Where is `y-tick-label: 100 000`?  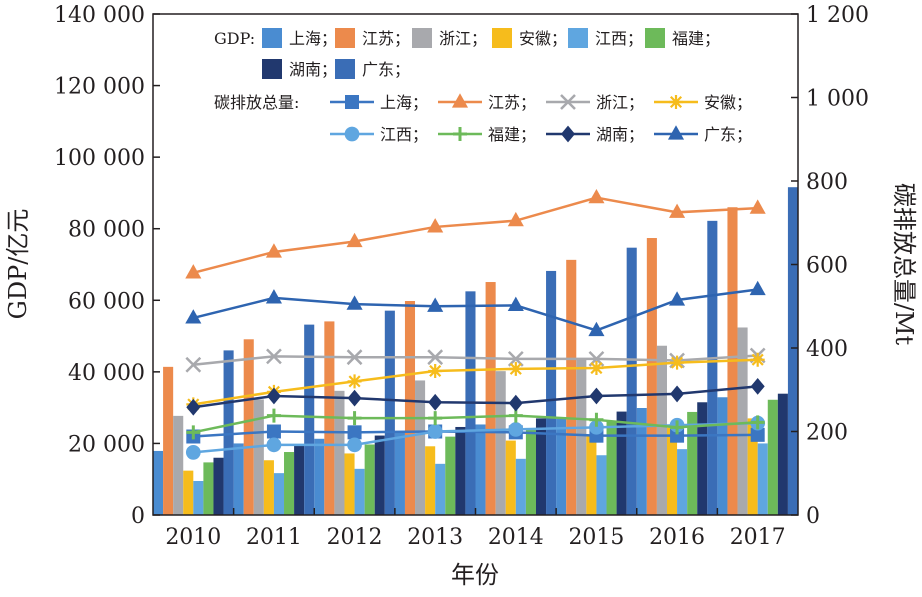 y-tick-label: 100 000 is located at coordinates (99, 158).